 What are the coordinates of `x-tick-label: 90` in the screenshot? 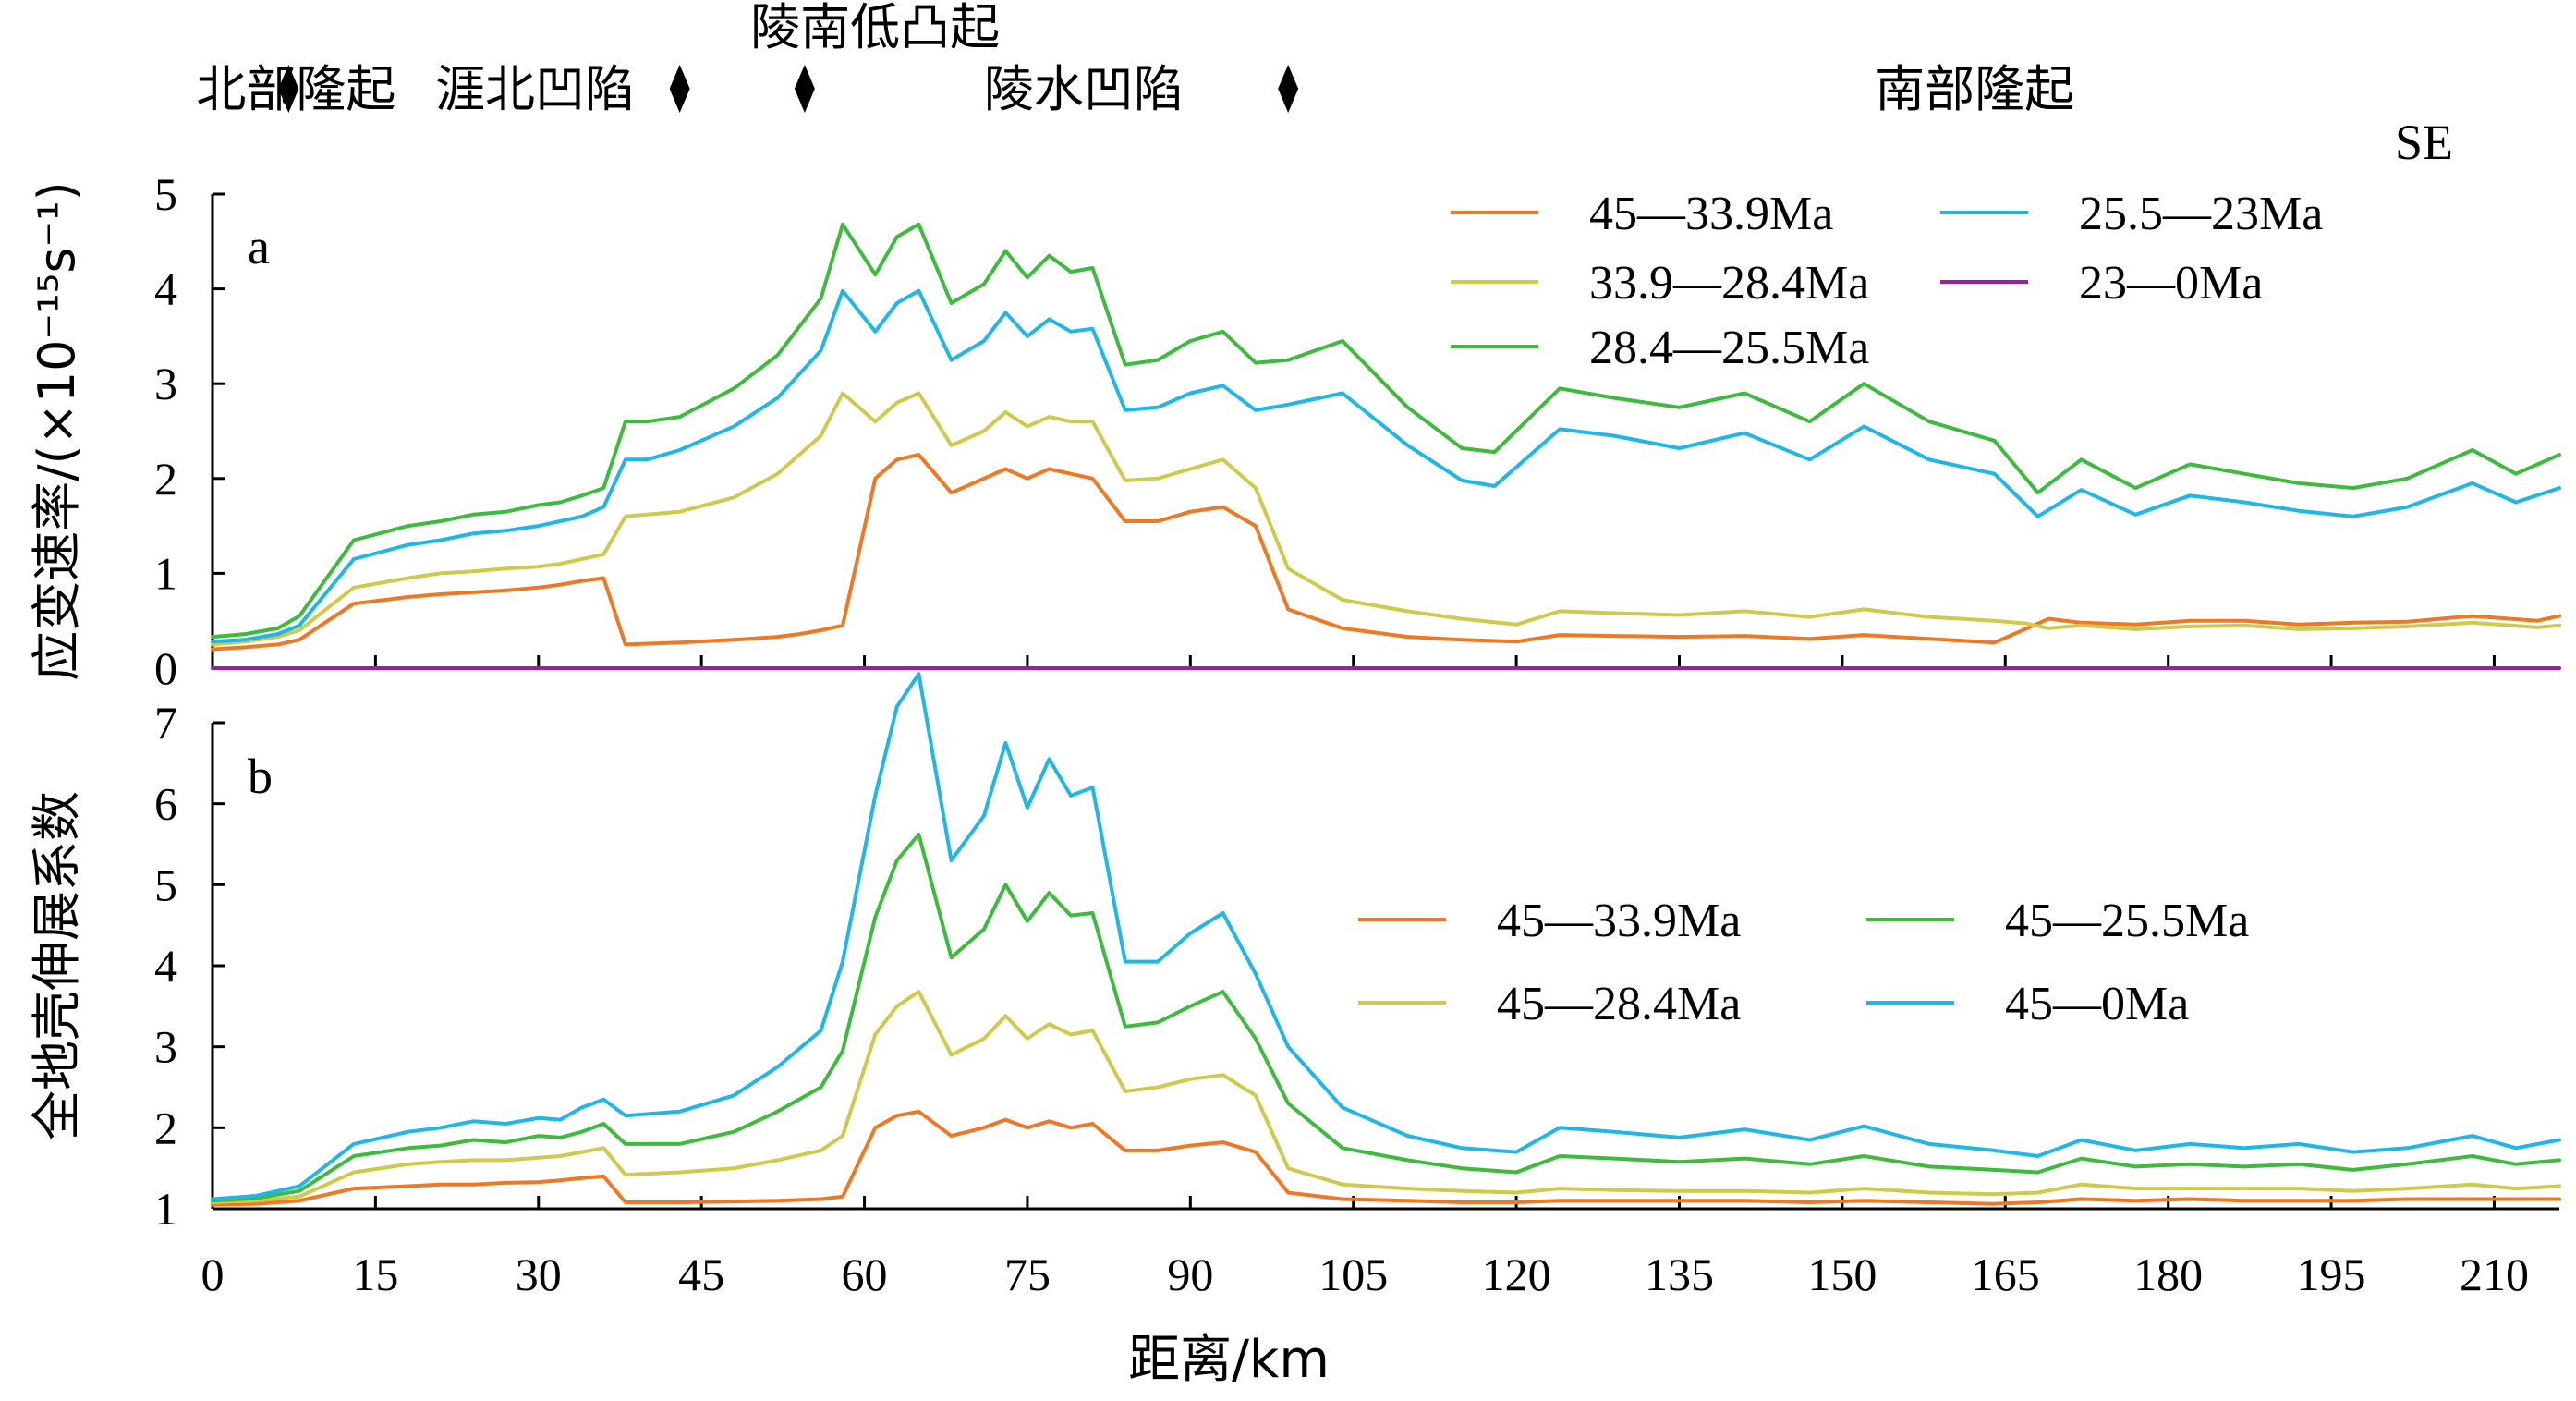 It's located at (1190, 1275).